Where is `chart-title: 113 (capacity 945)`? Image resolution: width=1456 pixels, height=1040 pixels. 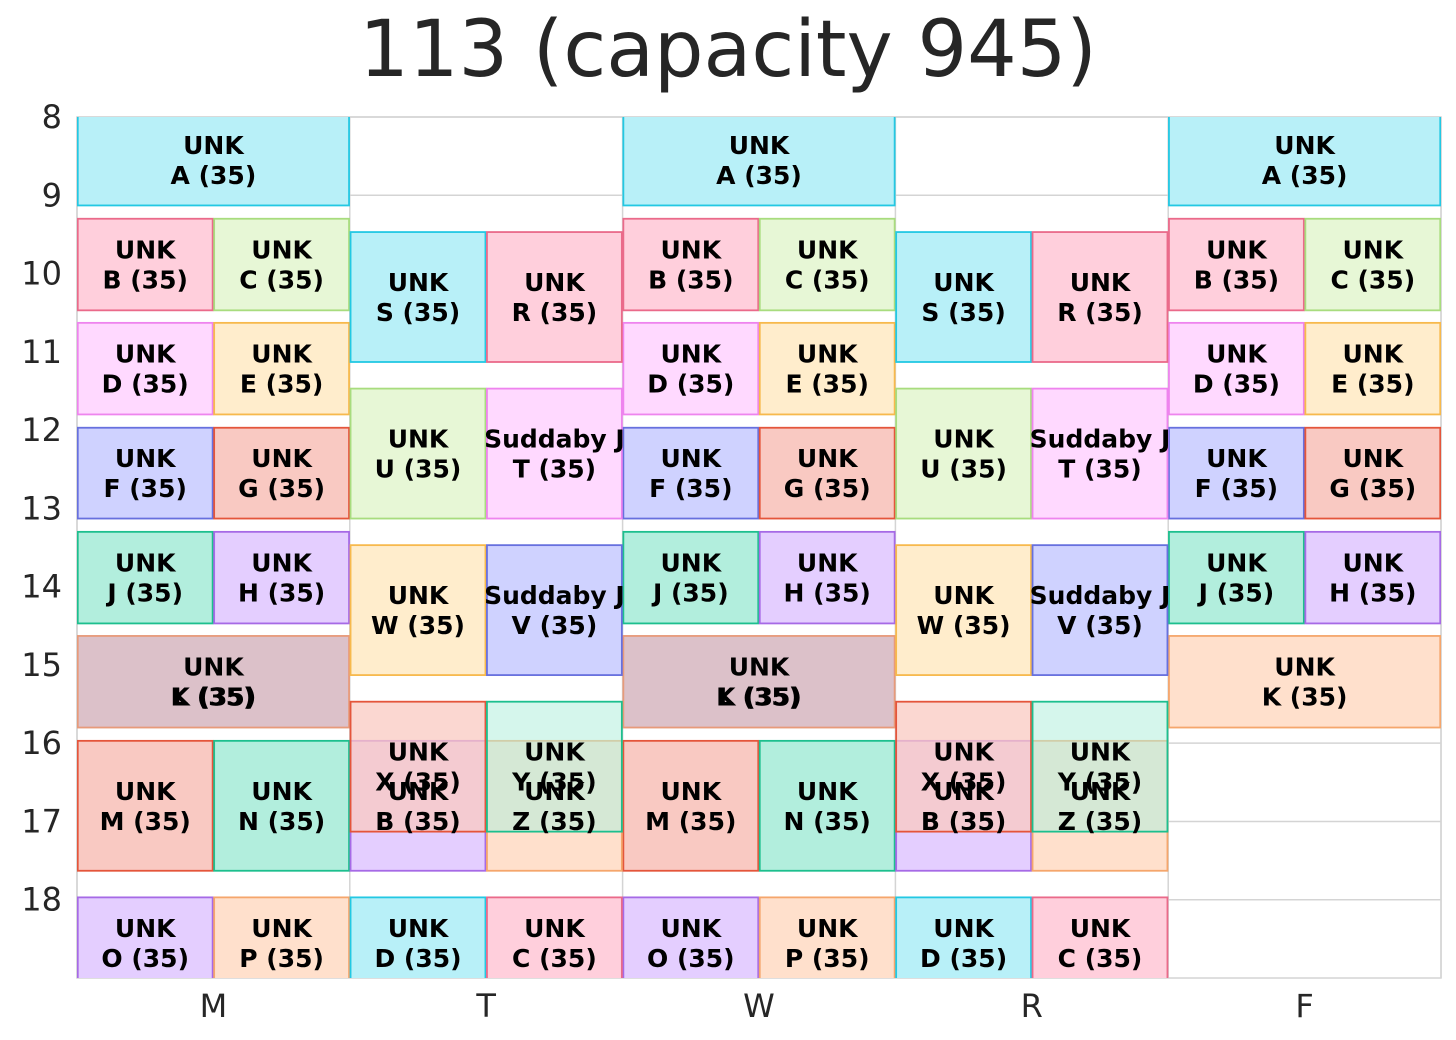 chart-title: 113 (capacity 945) is located at coordinates (728, 50).